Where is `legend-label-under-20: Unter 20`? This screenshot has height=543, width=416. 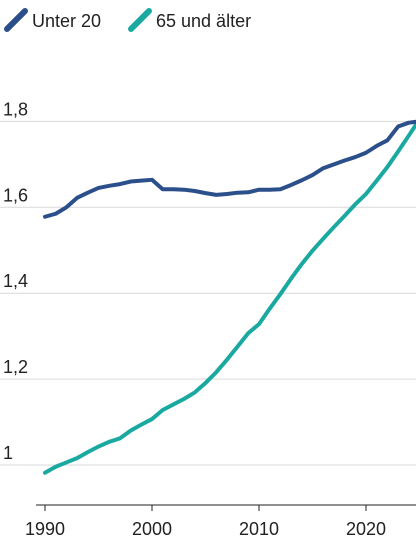
legend-label-under-20: Unter 20 is located at coordinates (66, 21).